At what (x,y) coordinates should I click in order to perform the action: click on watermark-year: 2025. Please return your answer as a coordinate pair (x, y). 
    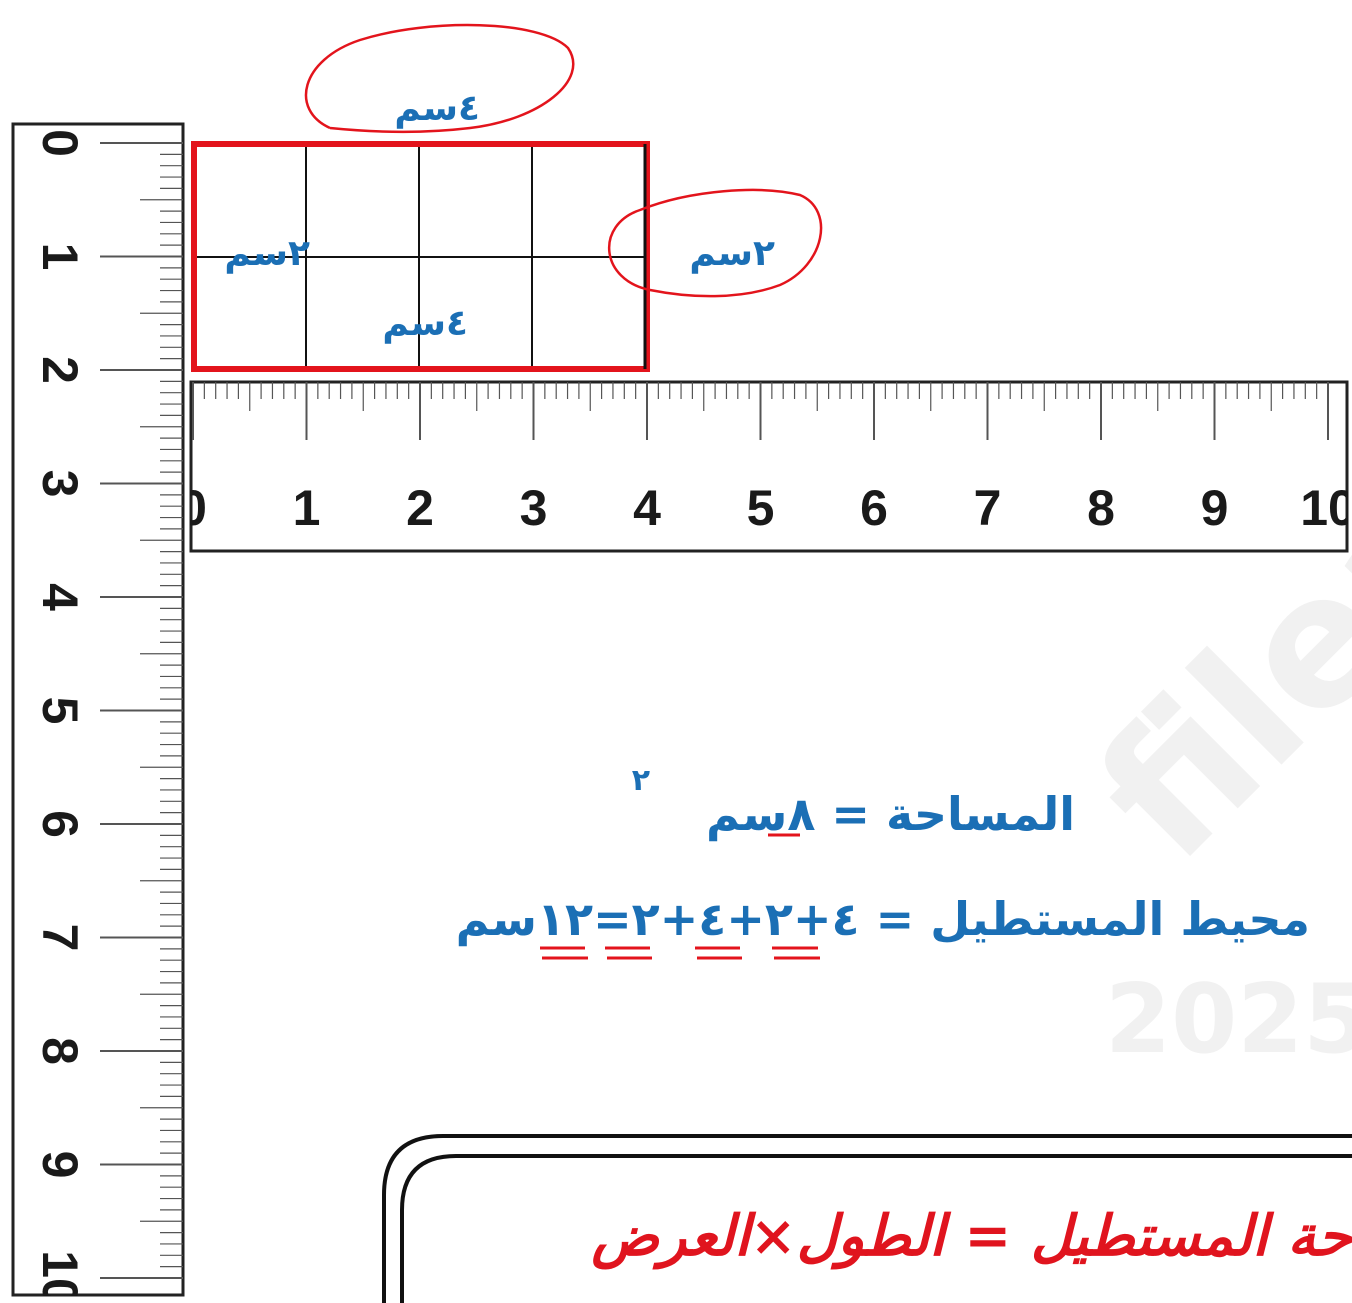
    Looking at the image, I should click on (1228, 1020).